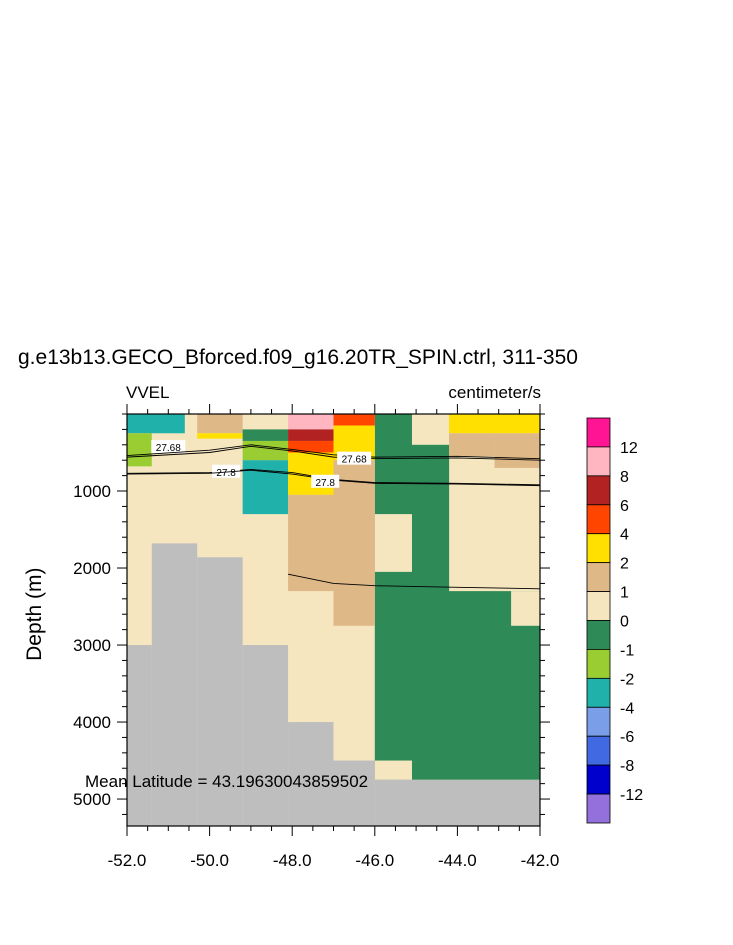 The image size is (733, 945). What do you see at coordinates (209, 860) in the screenshot?
I see `x-tick-label: -50.0` at bounding box center [209, 860].